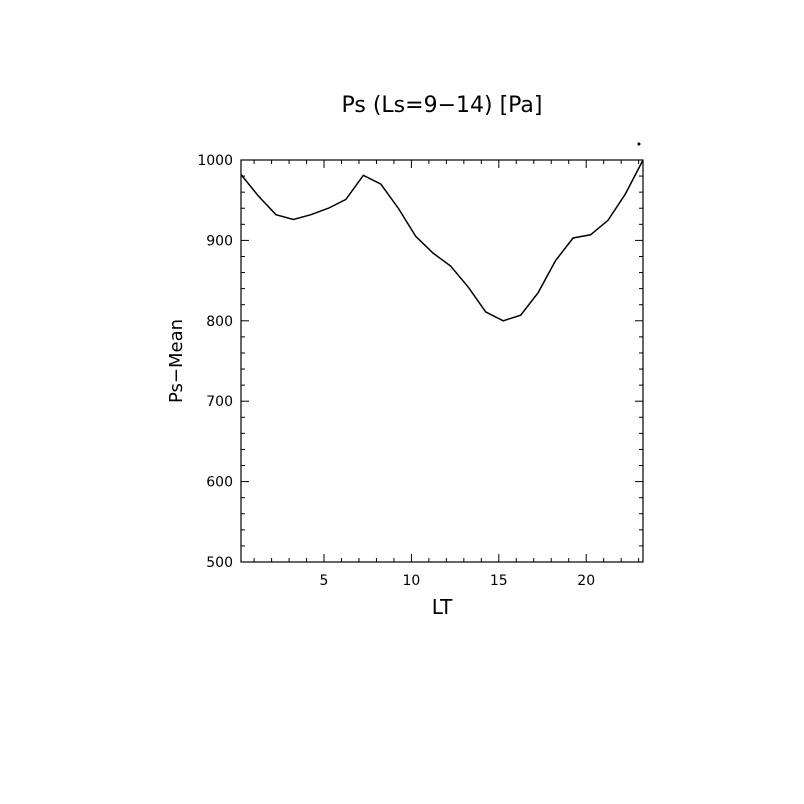 The height and width of the screenshot is (804, 804). Describe the element at coordinates (324, 581) in the screenshot. I see `x-tick-label: 5` at that location.